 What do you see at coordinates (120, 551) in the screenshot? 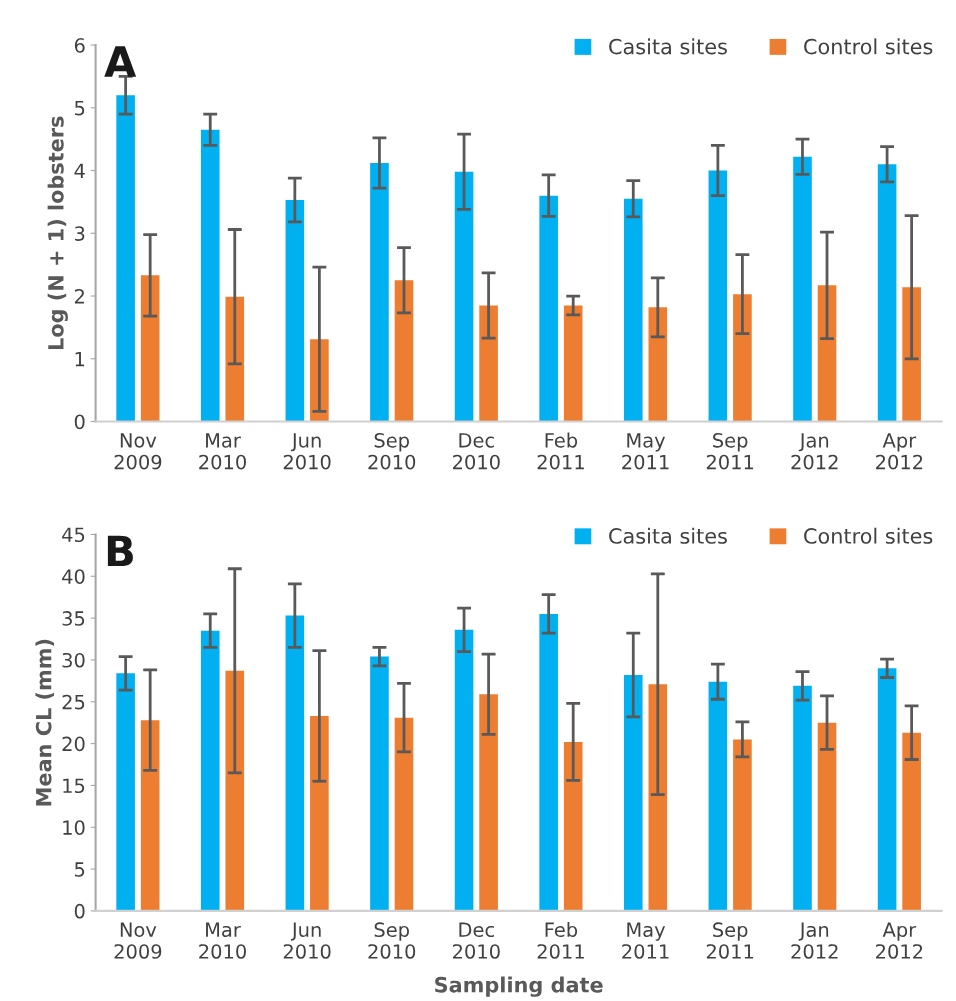
I see `chart-title: B` at bounding box center [120, 551].